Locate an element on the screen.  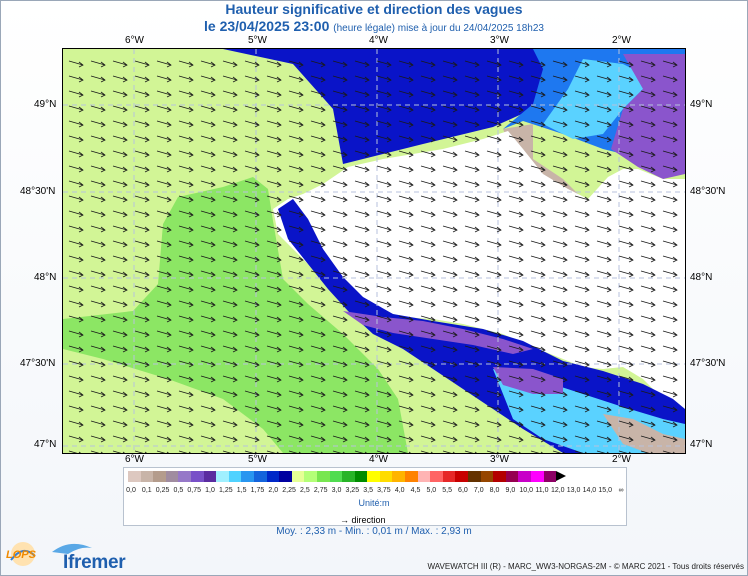
coastal-beige-shallows is located at coordinates (644, 433).